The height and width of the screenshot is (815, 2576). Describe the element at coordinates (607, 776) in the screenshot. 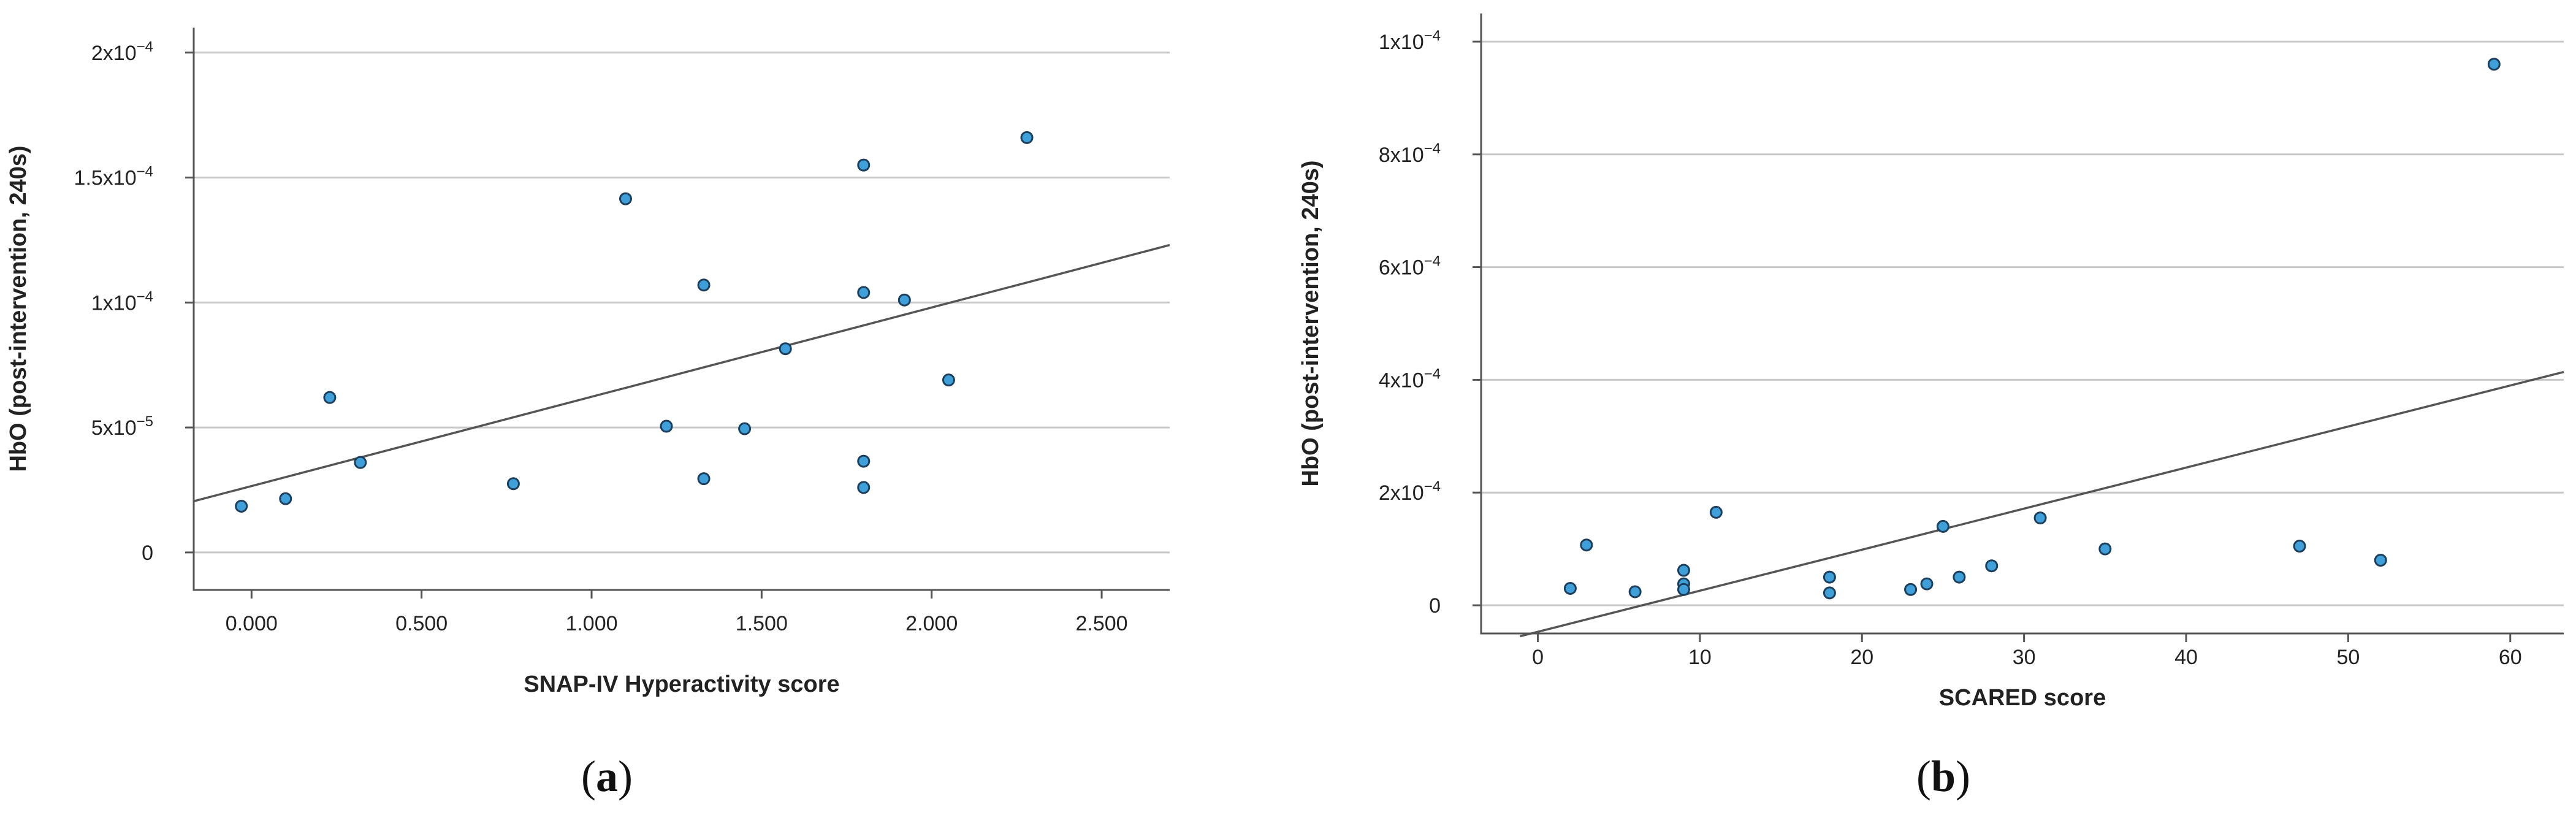

I see `panel-label: (a)` at that location.